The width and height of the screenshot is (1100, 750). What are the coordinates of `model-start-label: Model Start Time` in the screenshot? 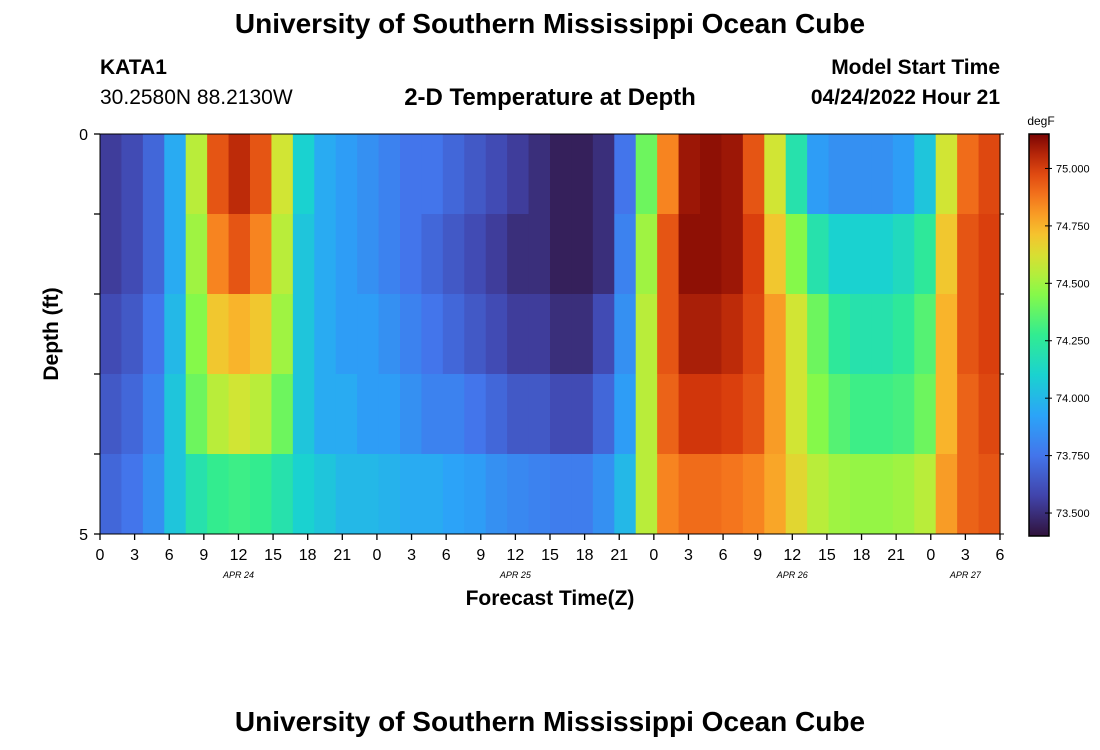 It's located at (915, 67).